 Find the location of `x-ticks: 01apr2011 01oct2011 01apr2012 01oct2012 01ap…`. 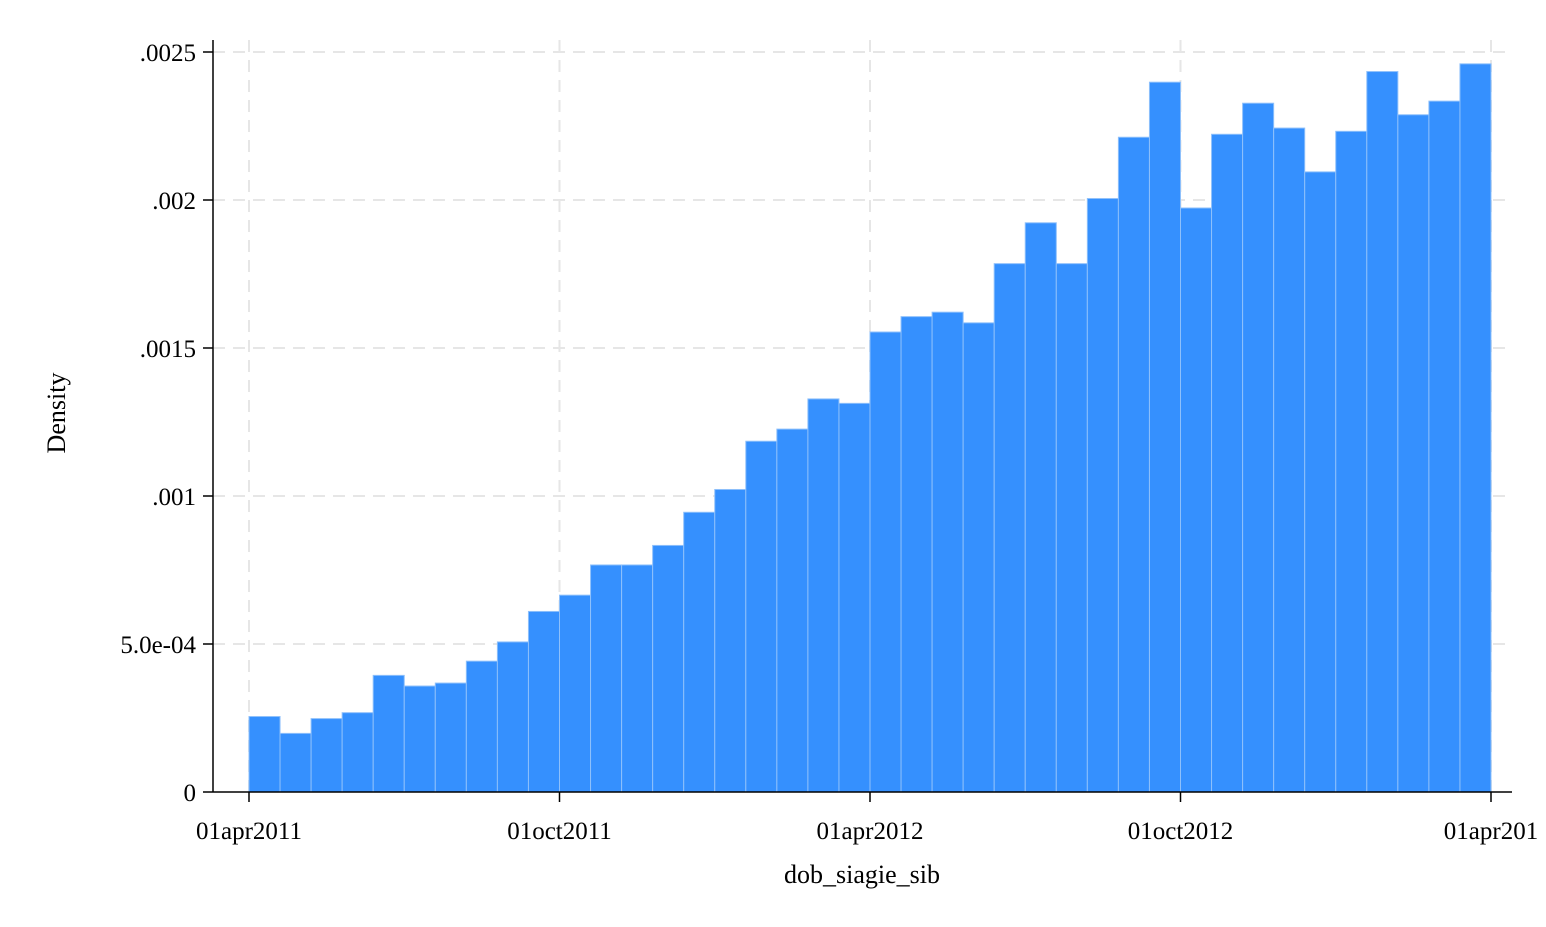

x-ticks: 01apr2011 01oct2011 01apr2012 01oct2012 01ap… is located at coordinates (867, 818).